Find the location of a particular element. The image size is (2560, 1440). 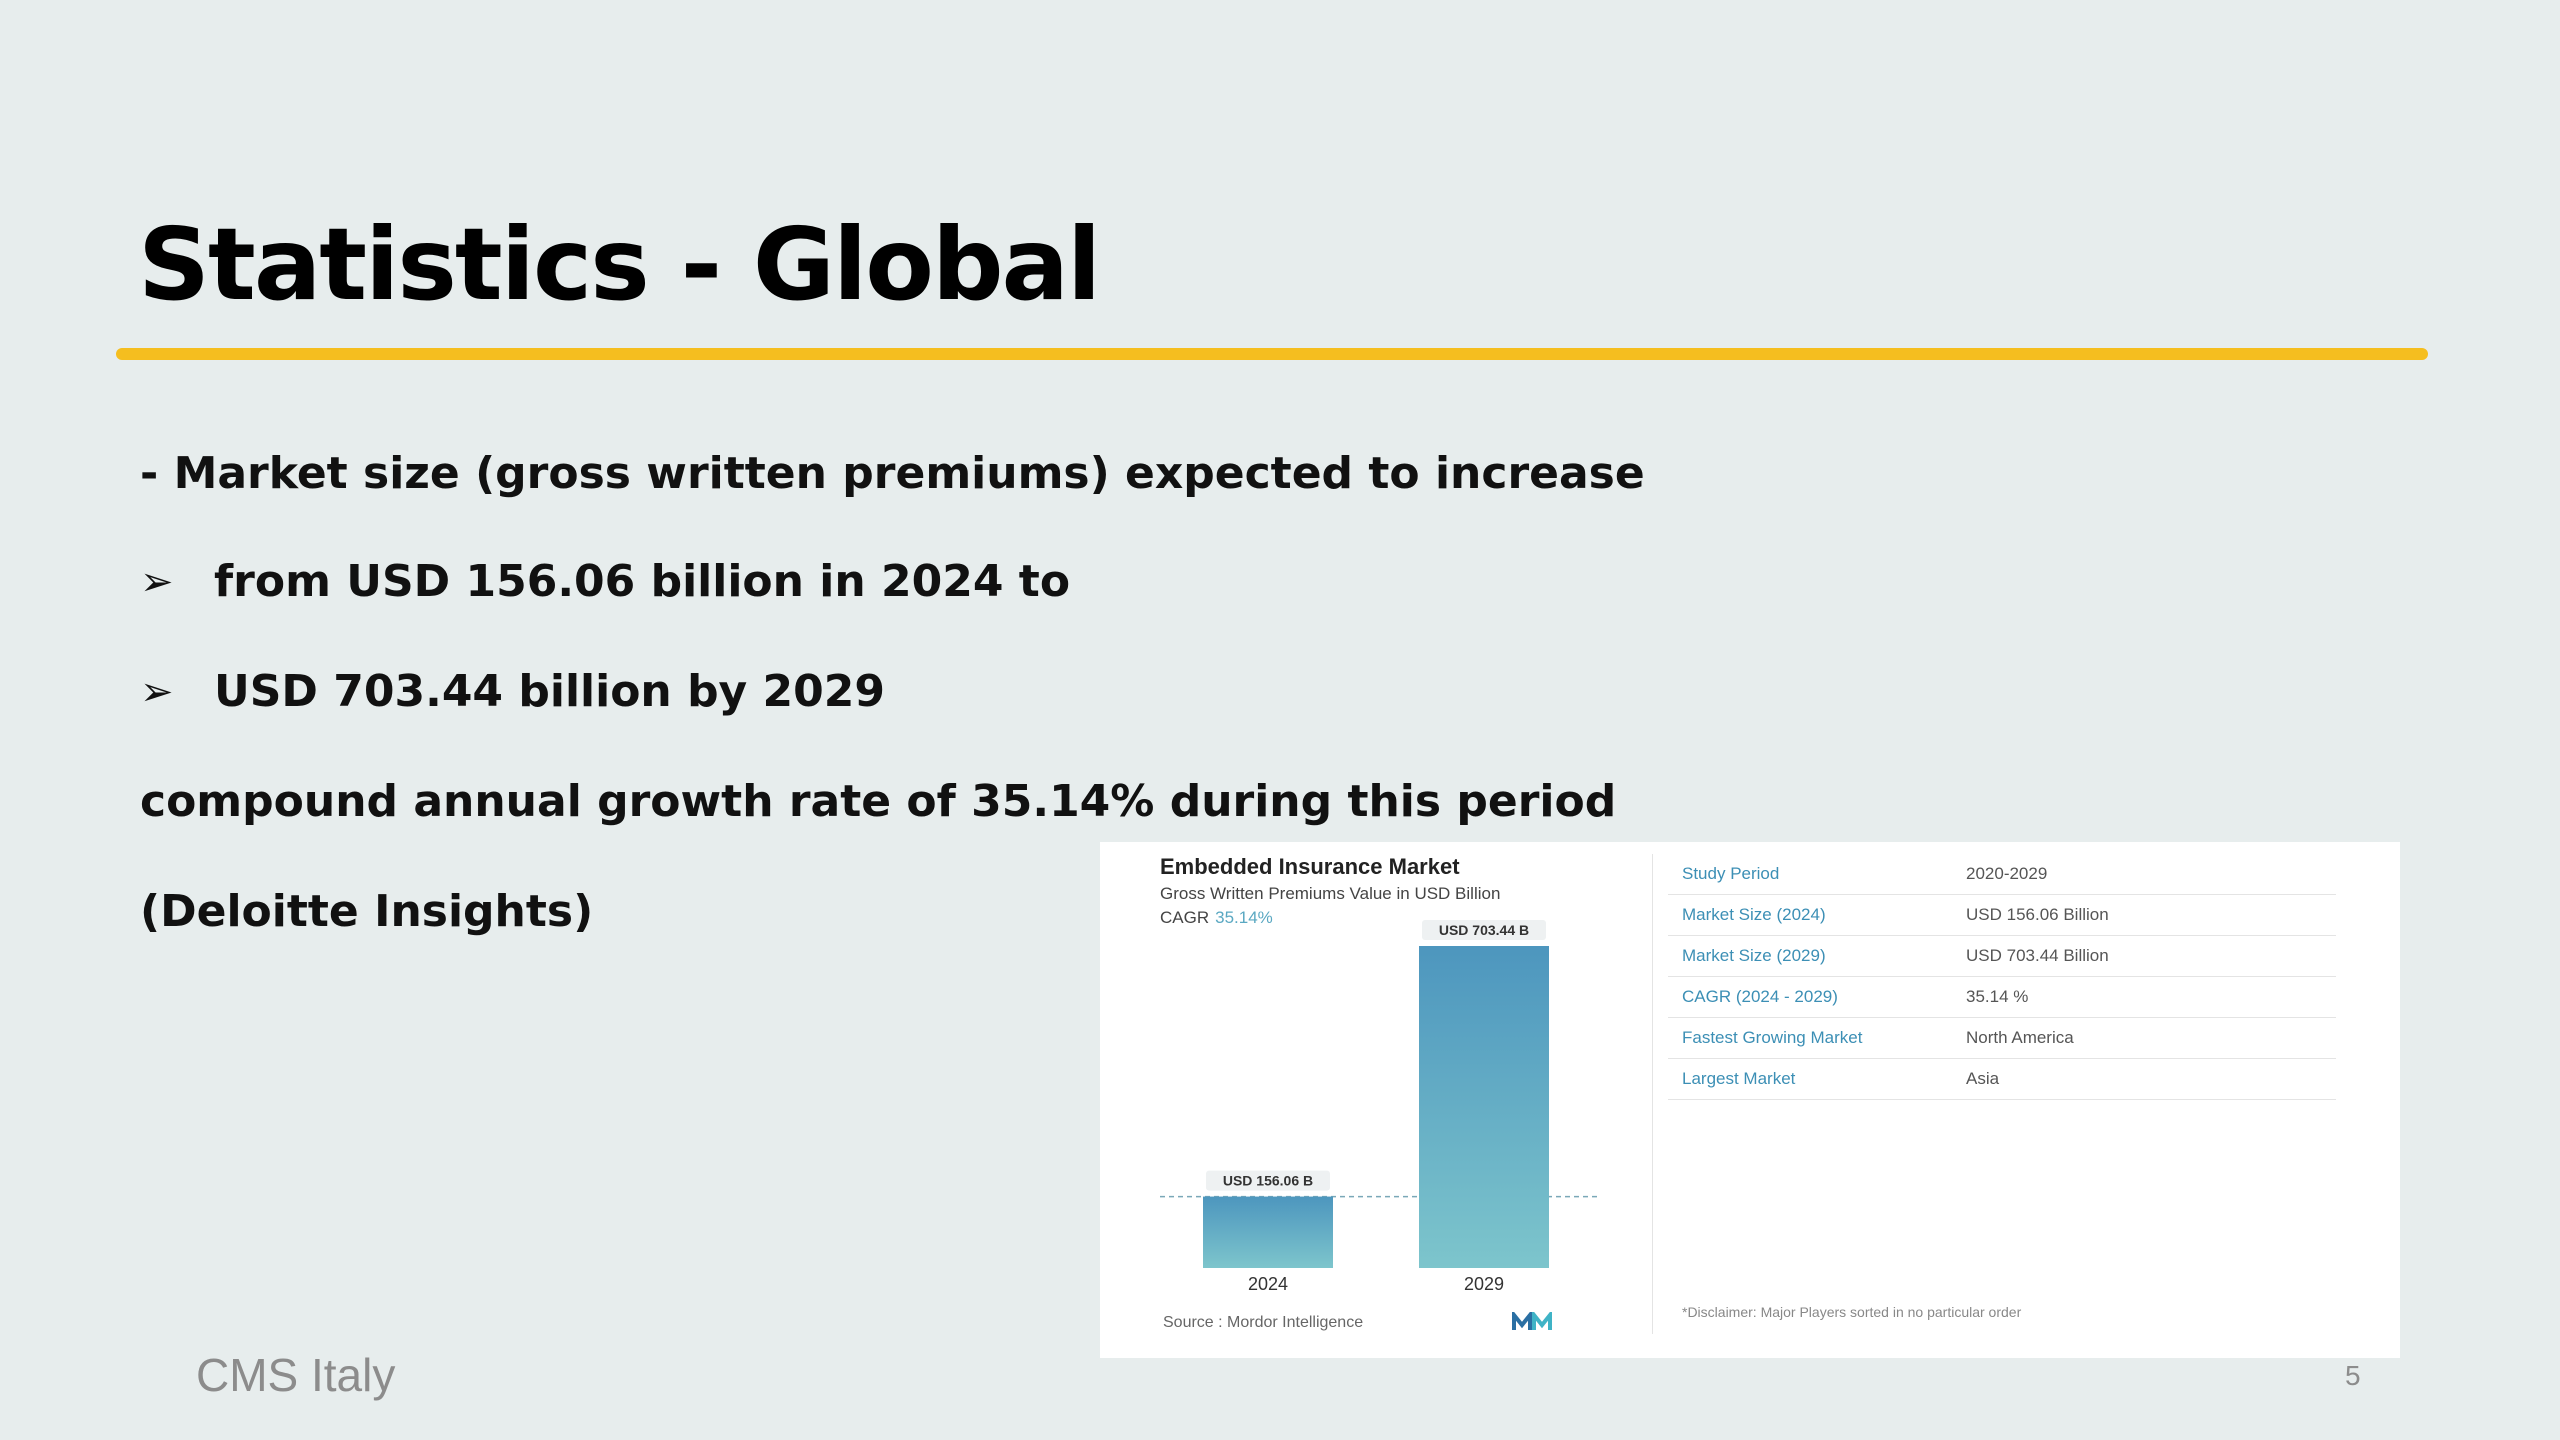

table-row: CAGR (2024 - 2029) 35.14 % is located at coordinates (2002, 997).